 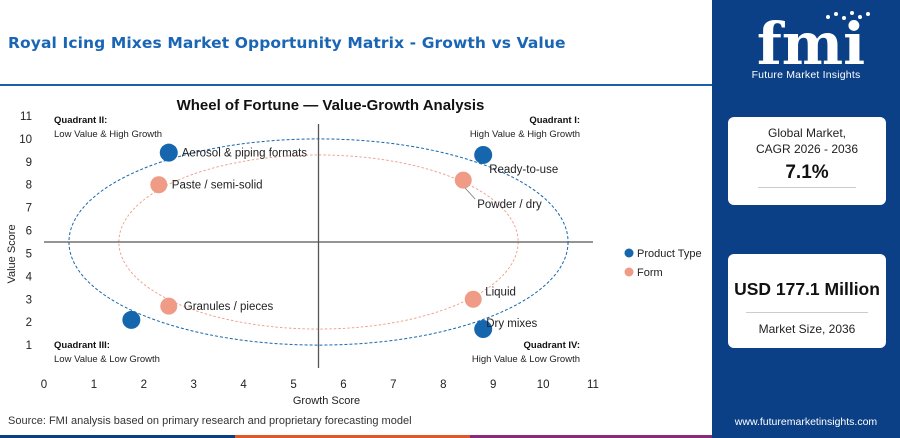 What do you see at coordinates (293, 385) in the screenshot?
I see `x-tick-label: 5` at bounding box center [293, 385].